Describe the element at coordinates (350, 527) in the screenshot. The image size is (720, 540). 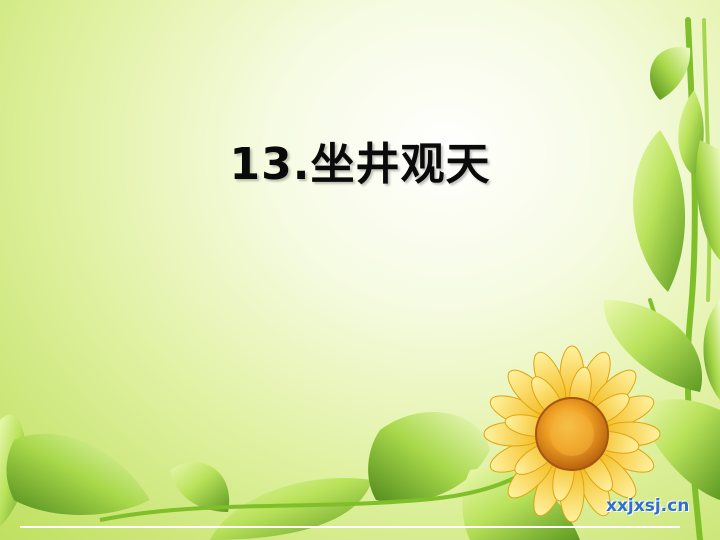
I see `footer-divider` at that location.